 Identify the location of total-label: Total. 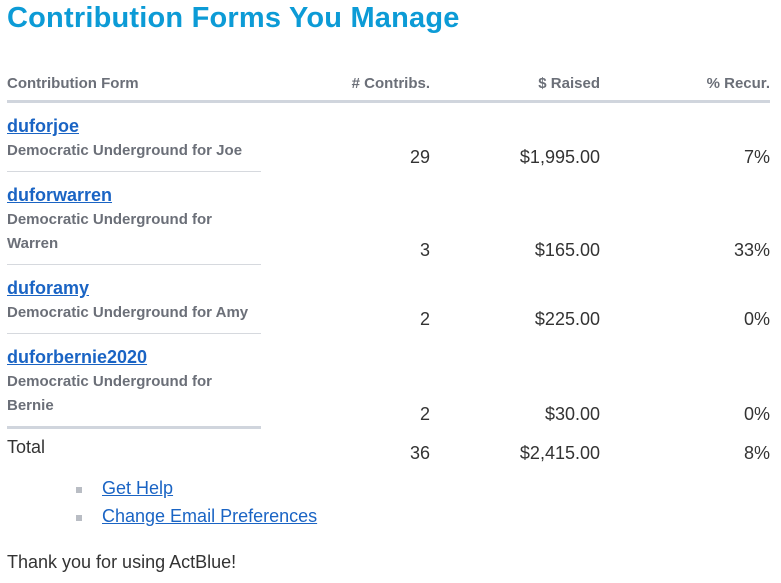
(26, 447).